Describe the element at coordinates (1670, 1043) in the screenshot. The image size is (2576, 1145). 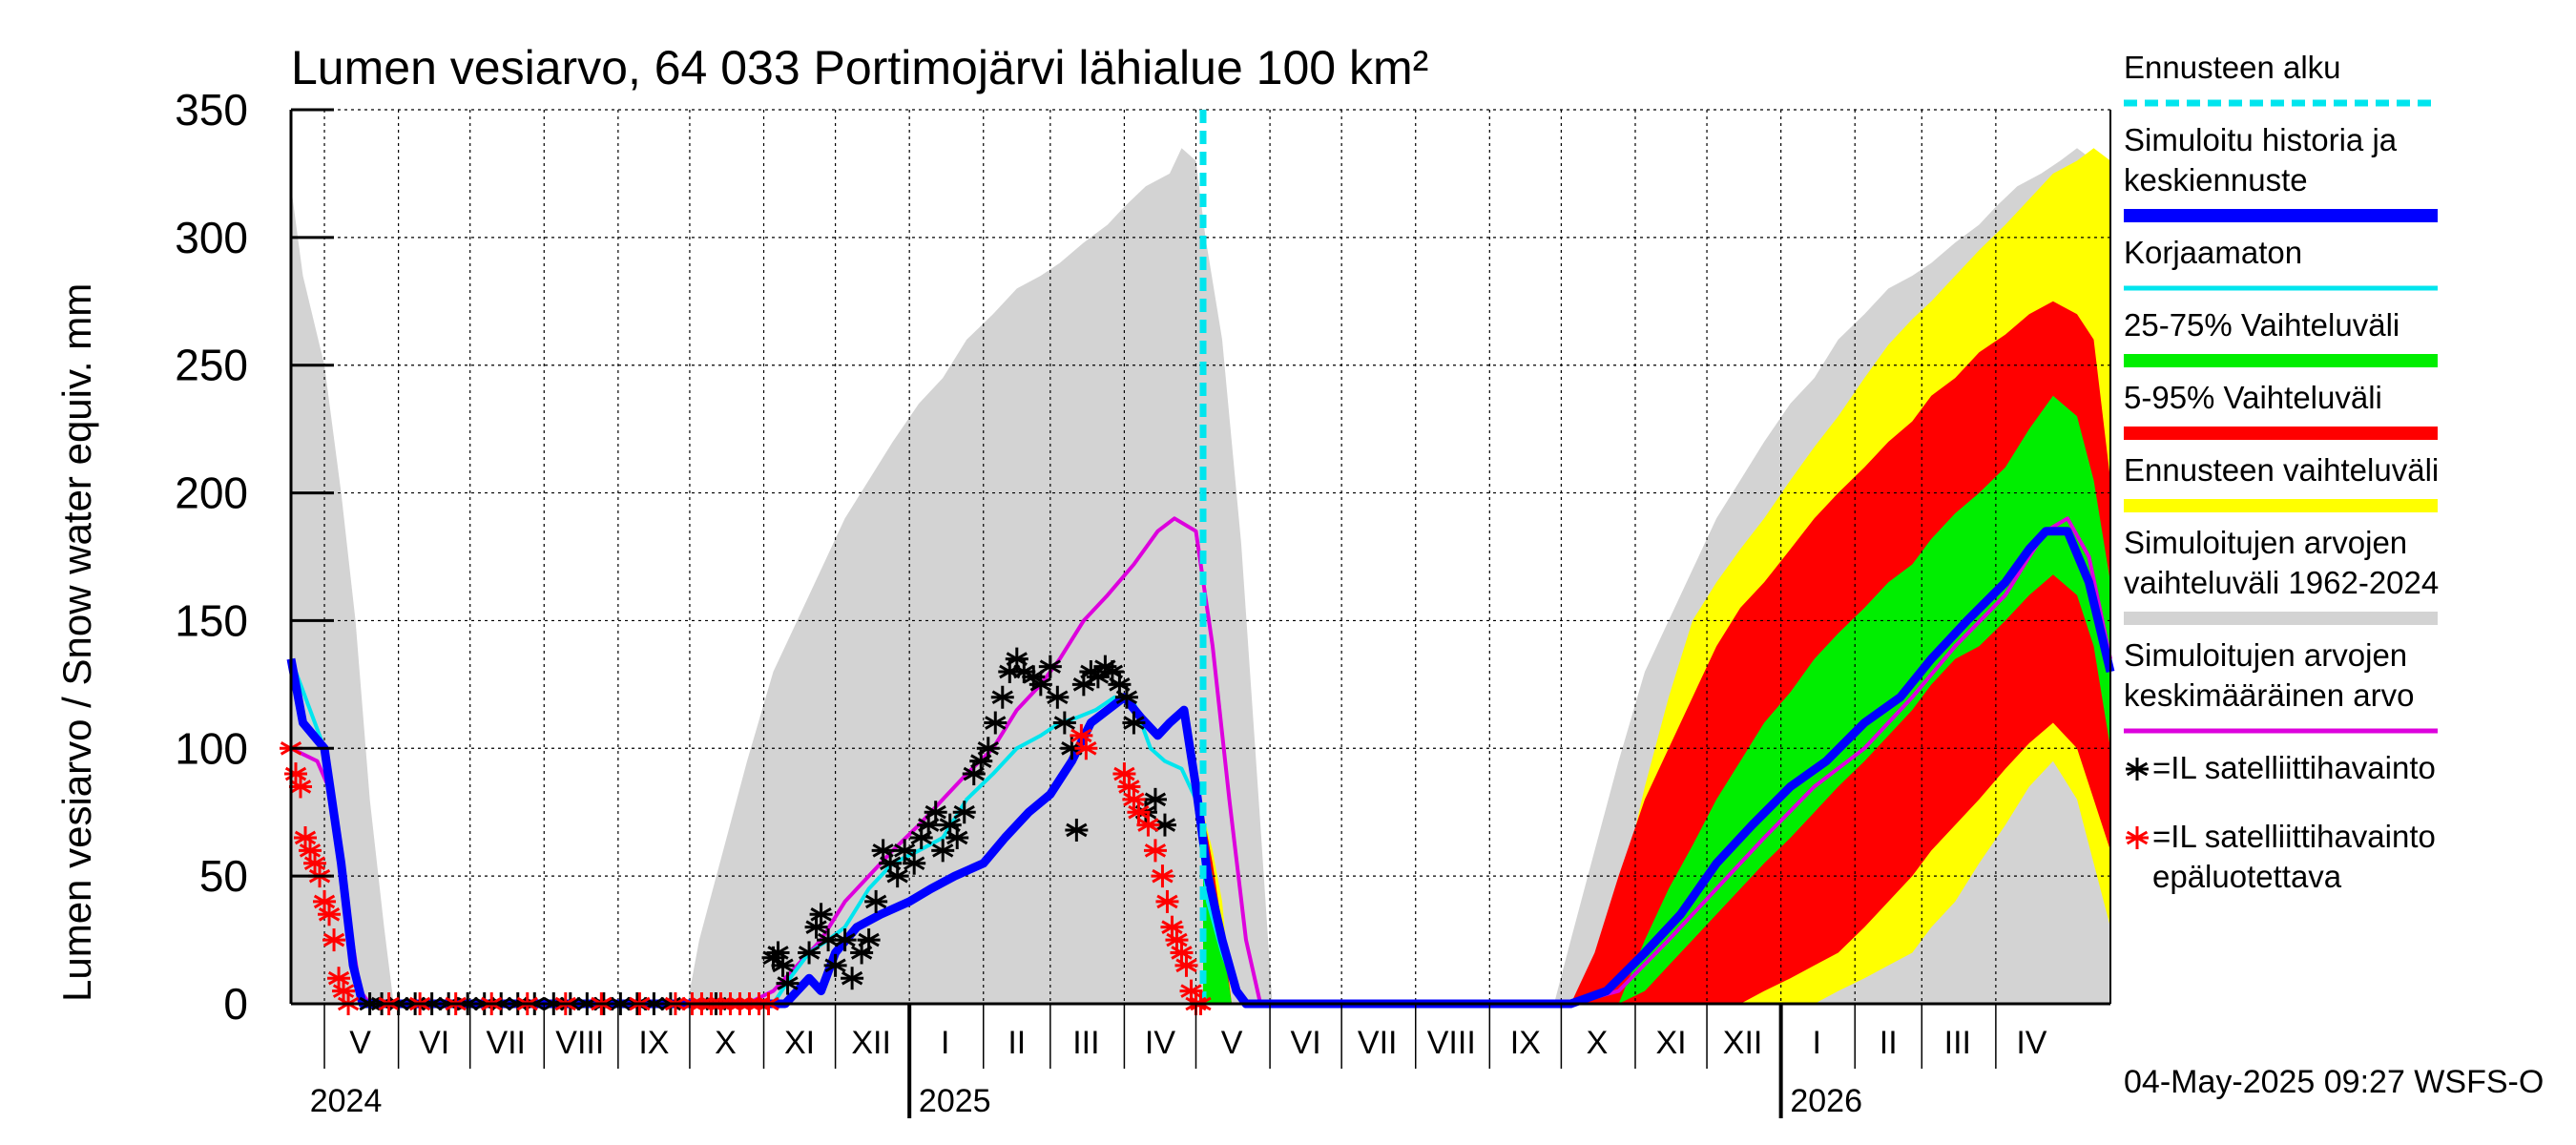
I see `x-month-label-18: XI` at that location.